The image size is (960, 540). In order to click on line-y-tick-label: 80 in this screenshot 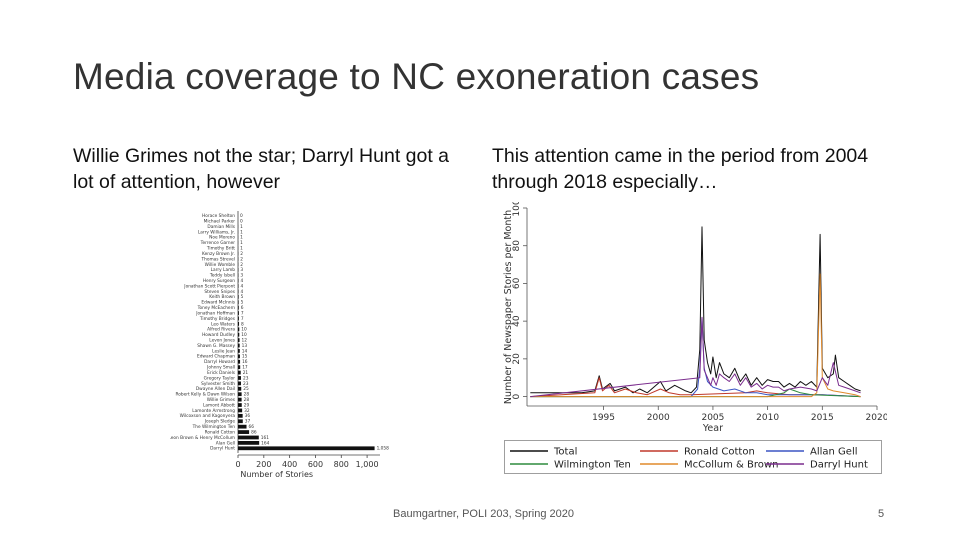, I will do `click(517, 246)`.